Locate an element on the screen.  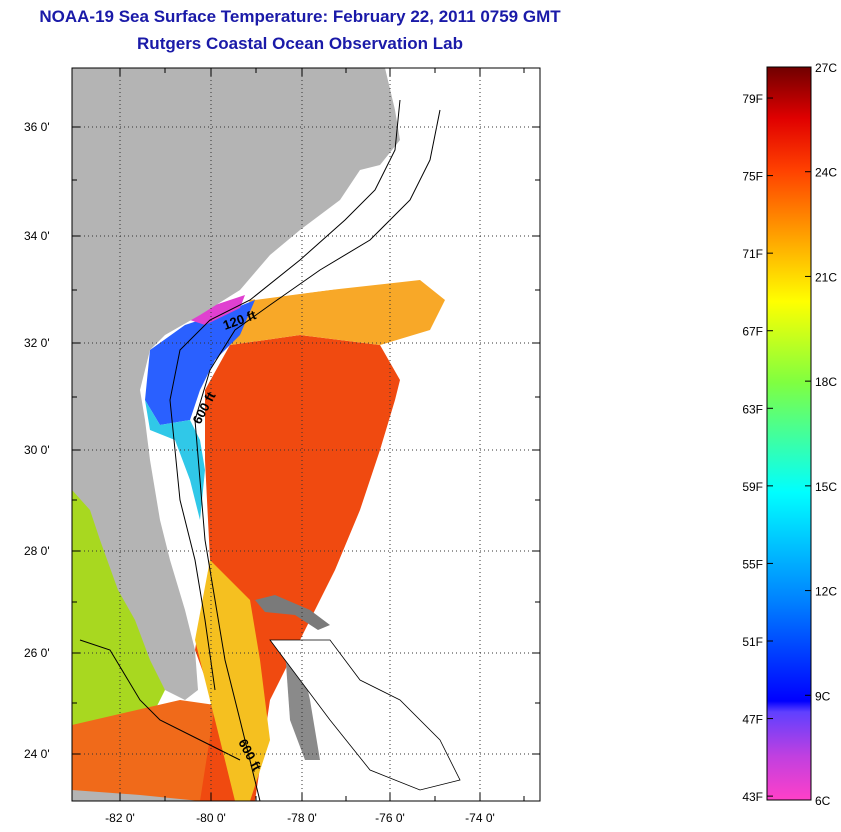
lat-label-30: 30 0' is located at coordinates (37, 450).